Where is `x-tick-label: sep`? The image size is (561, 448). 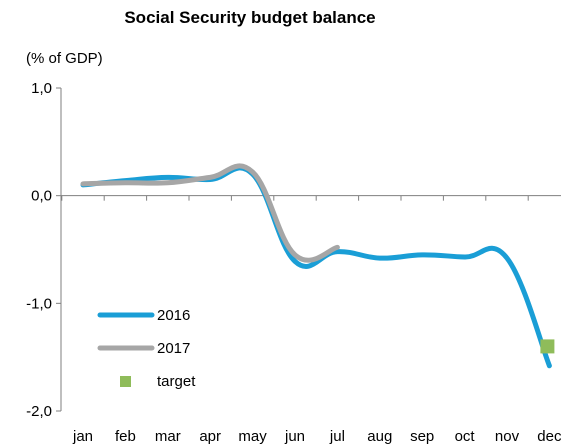
x-tick-label: sep is located at coordinates (422, 436).